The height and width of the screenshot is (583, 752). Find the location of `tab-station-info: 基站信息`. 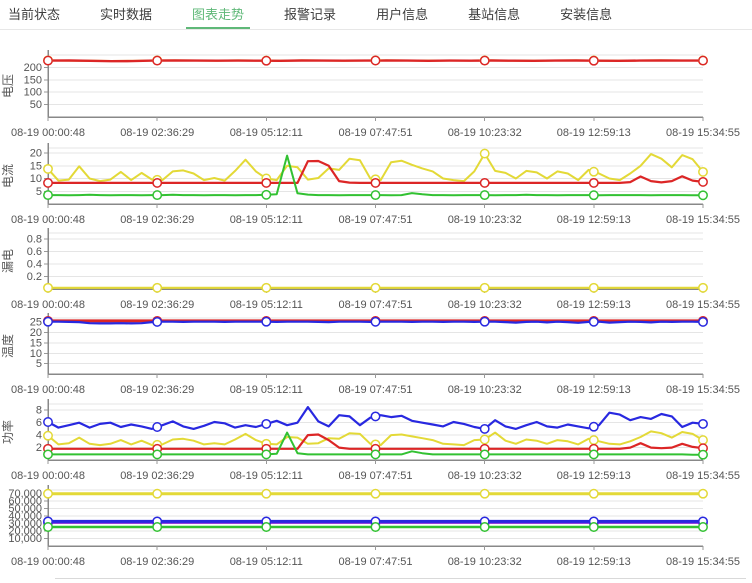

tab-station-info: 基站信息 is located at coordinates (494, 14).